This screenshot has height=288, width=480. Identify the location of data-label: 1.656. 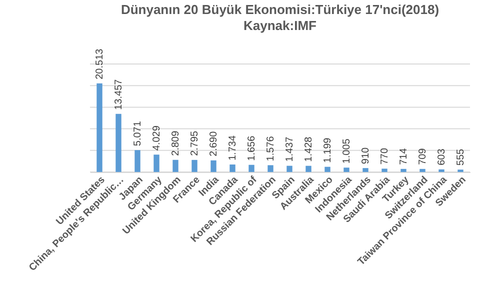
(252, 148).